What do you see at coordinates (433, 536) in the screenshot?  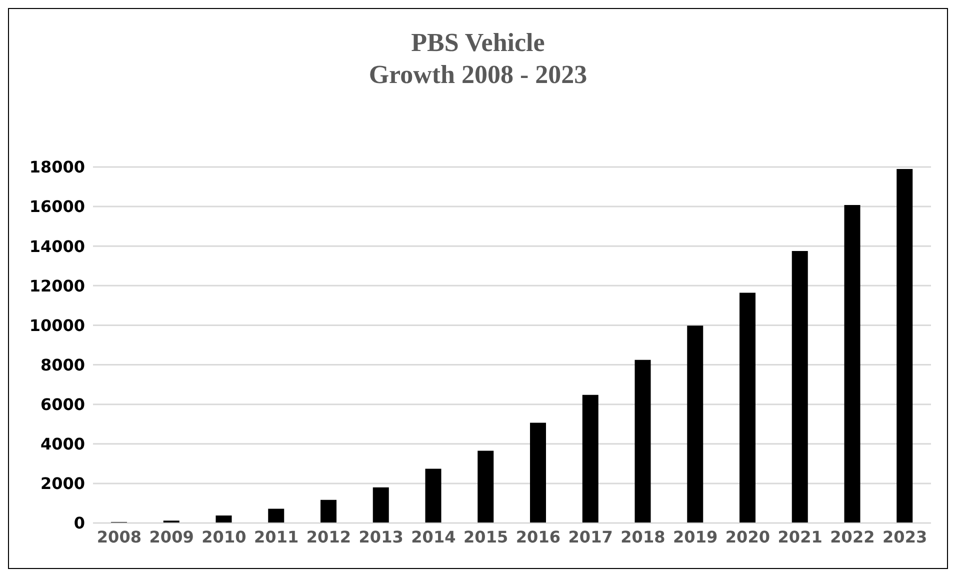 I see `x-tick-label: 2014` at bounding box center [433, 536].